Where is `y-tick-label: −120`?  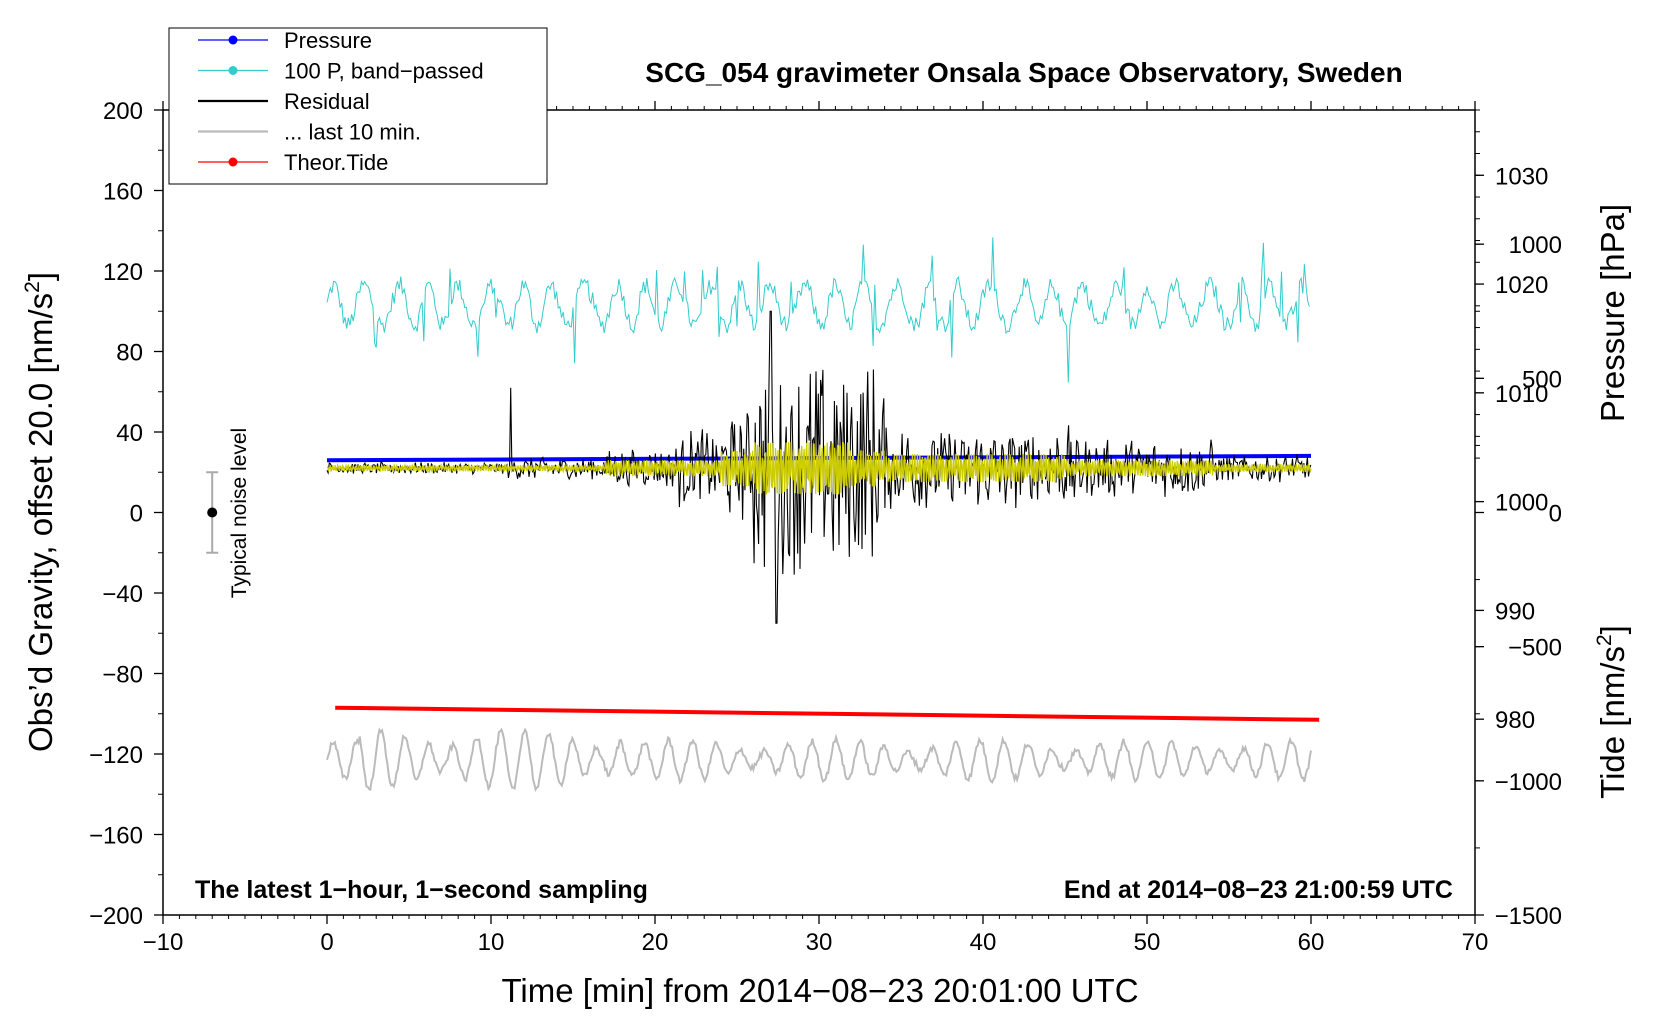
y-tick-label: −120 is located at coordinates (116, 755).